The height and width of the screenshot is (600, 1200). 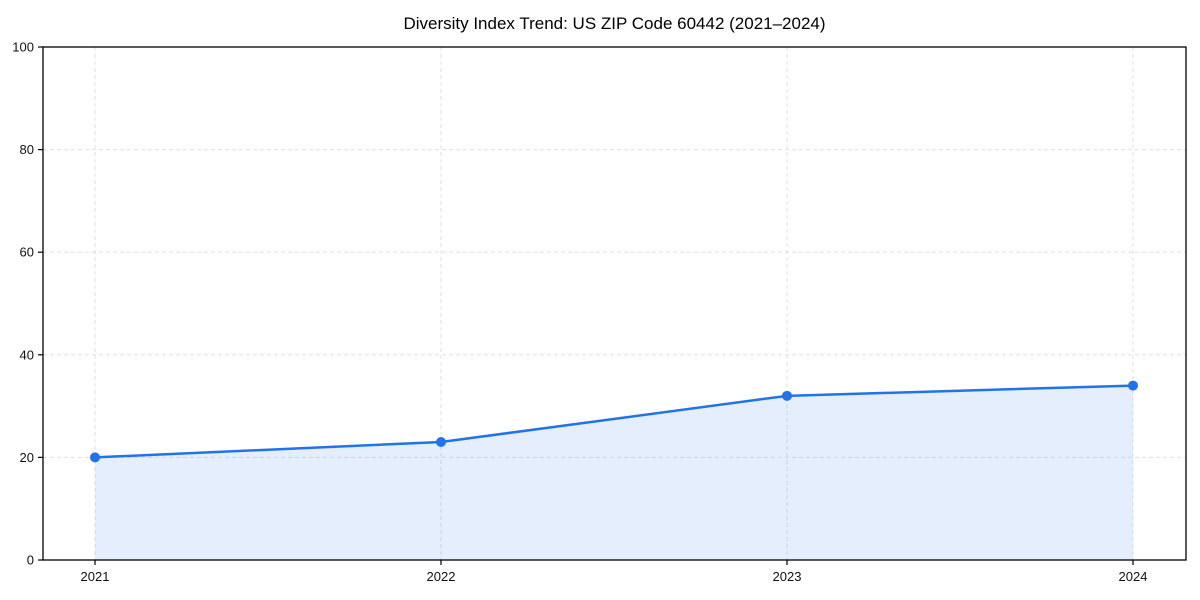 I want to click on y-tick-label: 100, so click(x=23, y=47).